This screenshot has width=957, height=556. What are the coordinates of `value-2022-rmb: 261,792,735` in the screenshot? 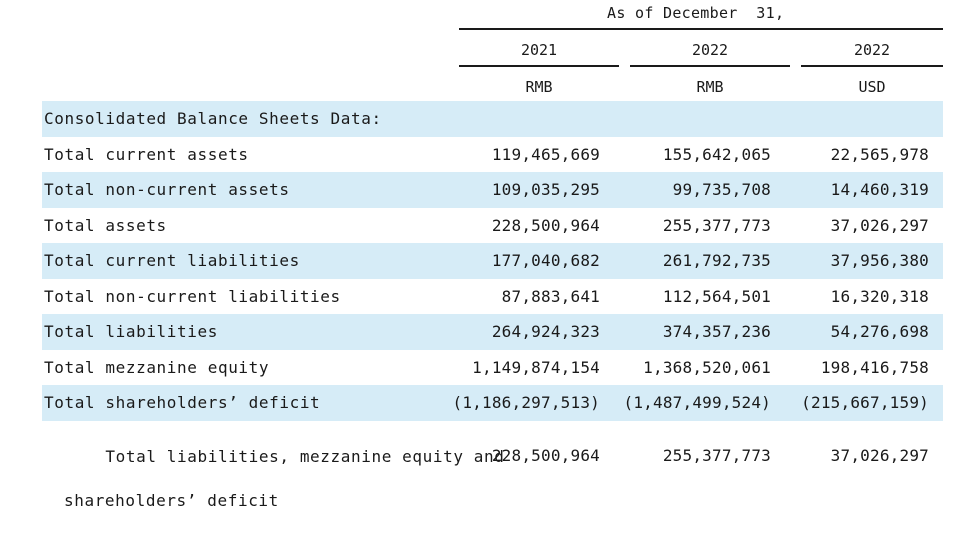 It's located at (716, 260).